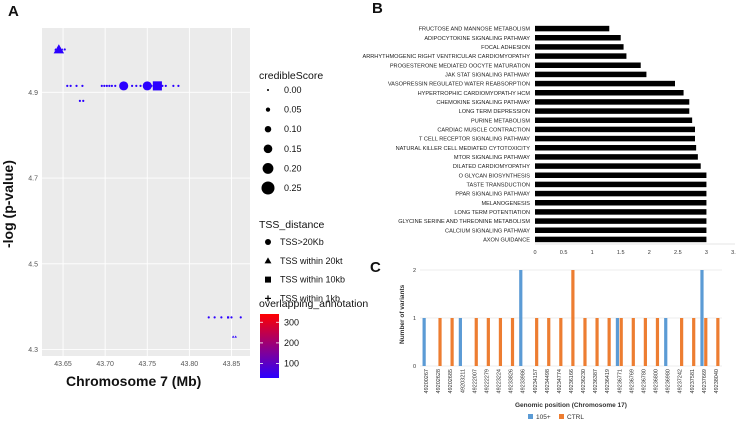  I want to click on panel-c-y-tick-label: 1, so click(414, 319).